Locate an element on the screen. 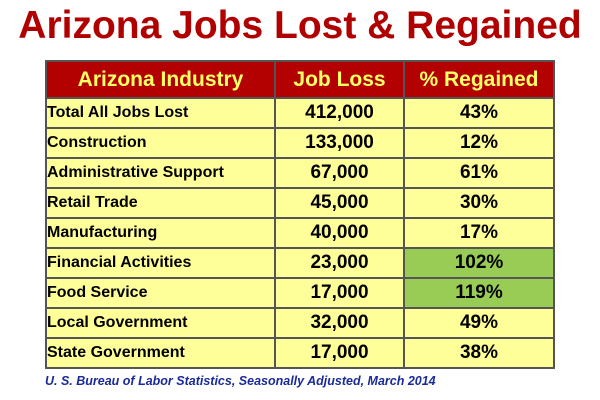 The width and height of the screenshot is (600, 400). job-loss-cell: 412,000 is located at coordinates (339, 113).